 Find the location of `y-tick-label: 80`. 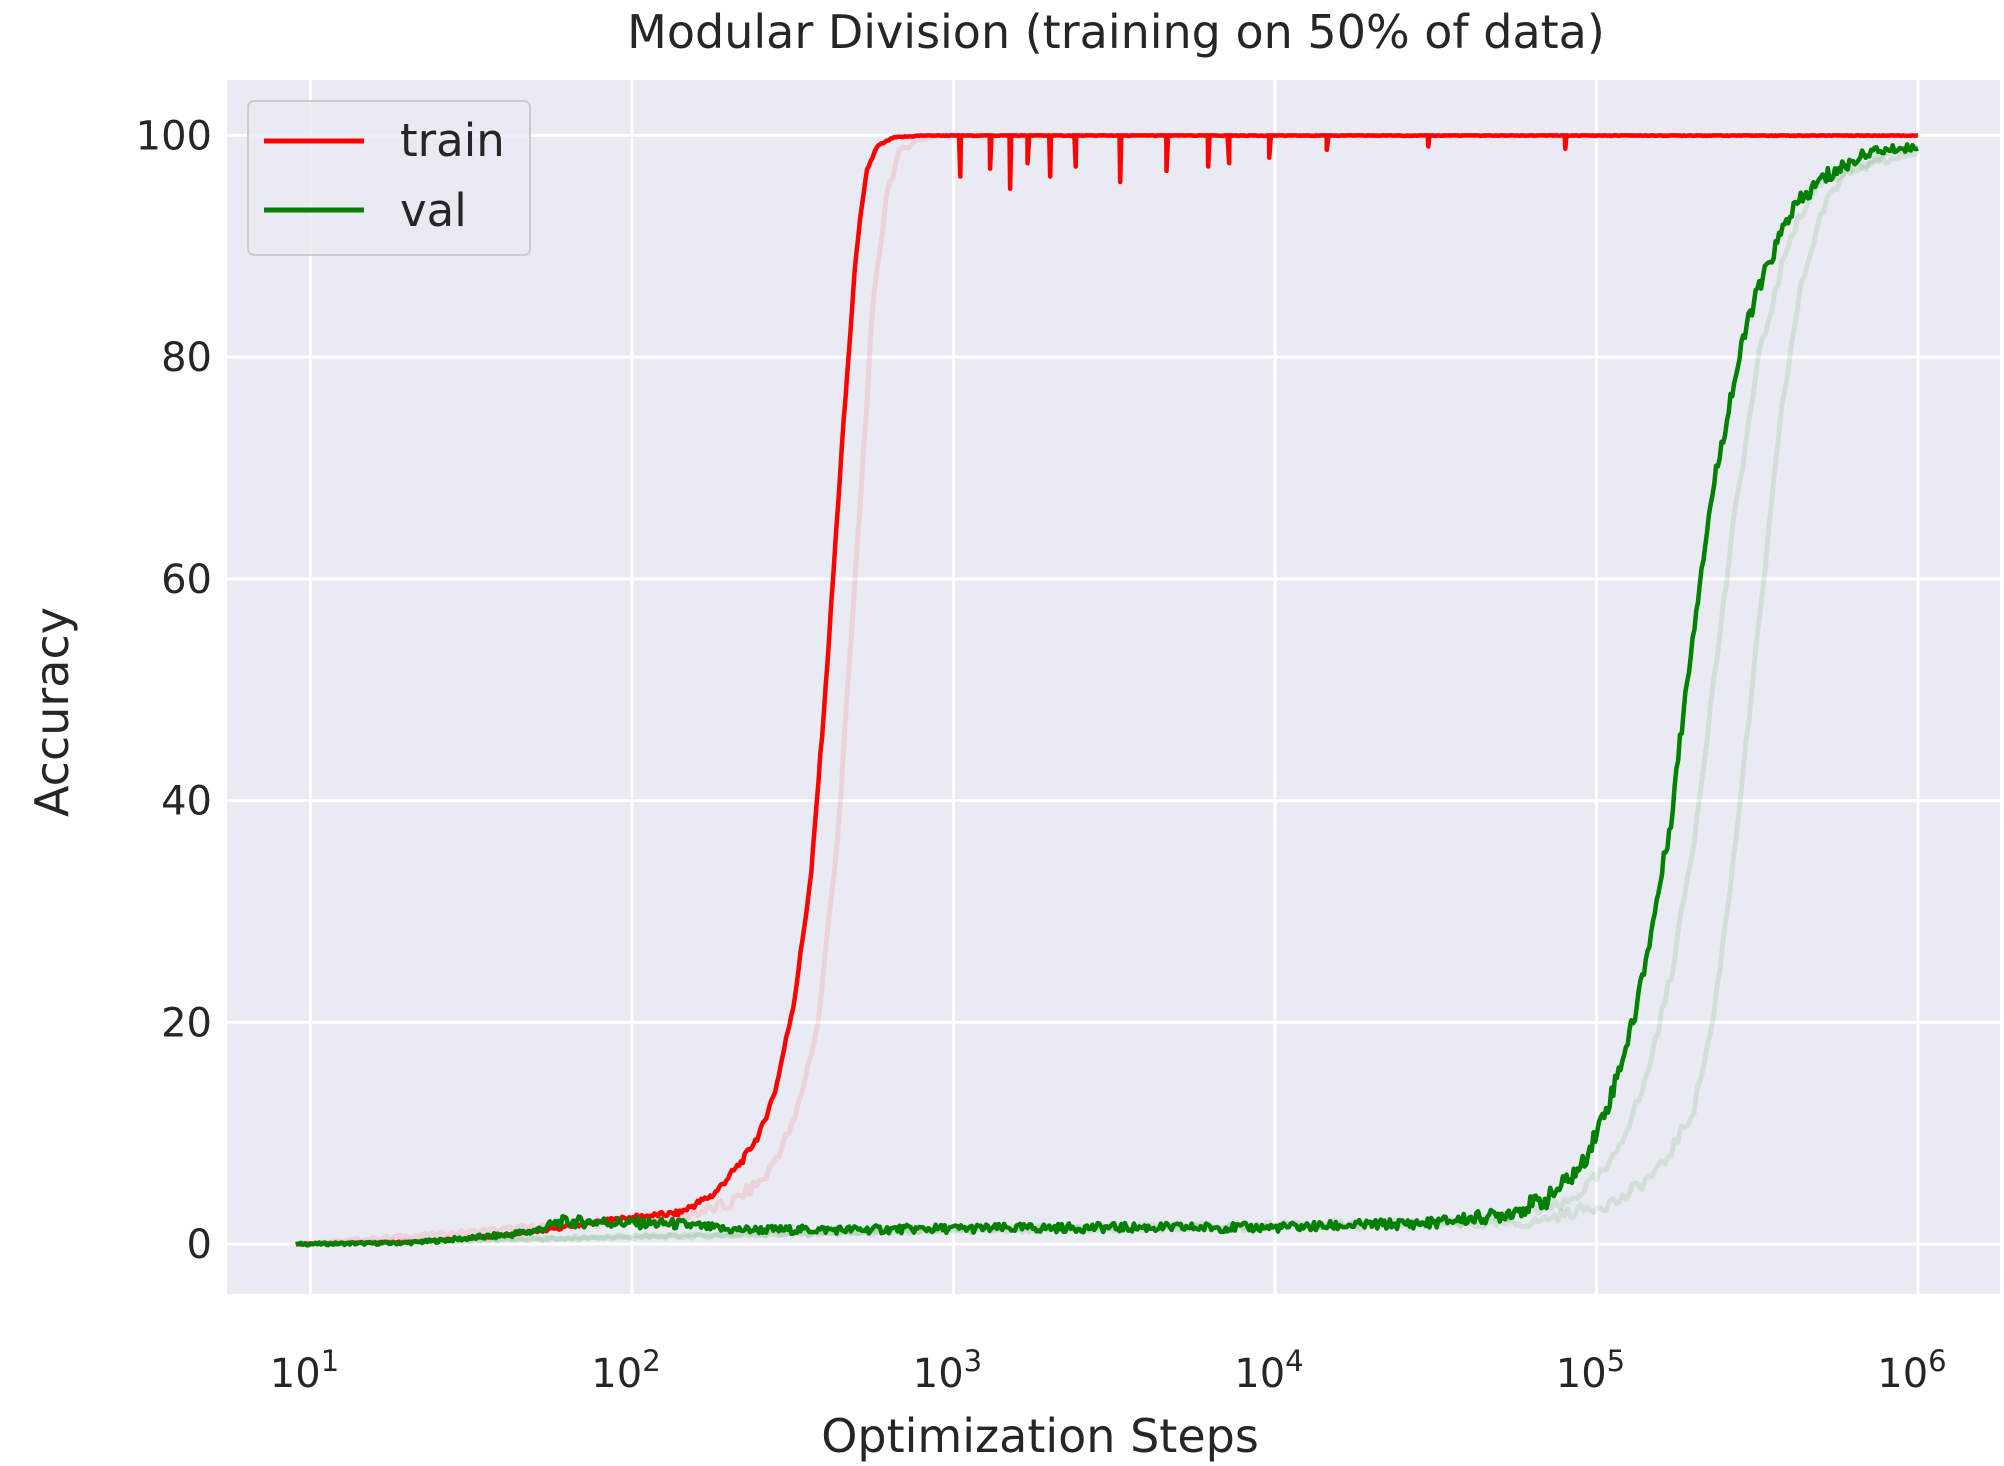

y-tick-label: 80 is located at coordinates (186, 358).